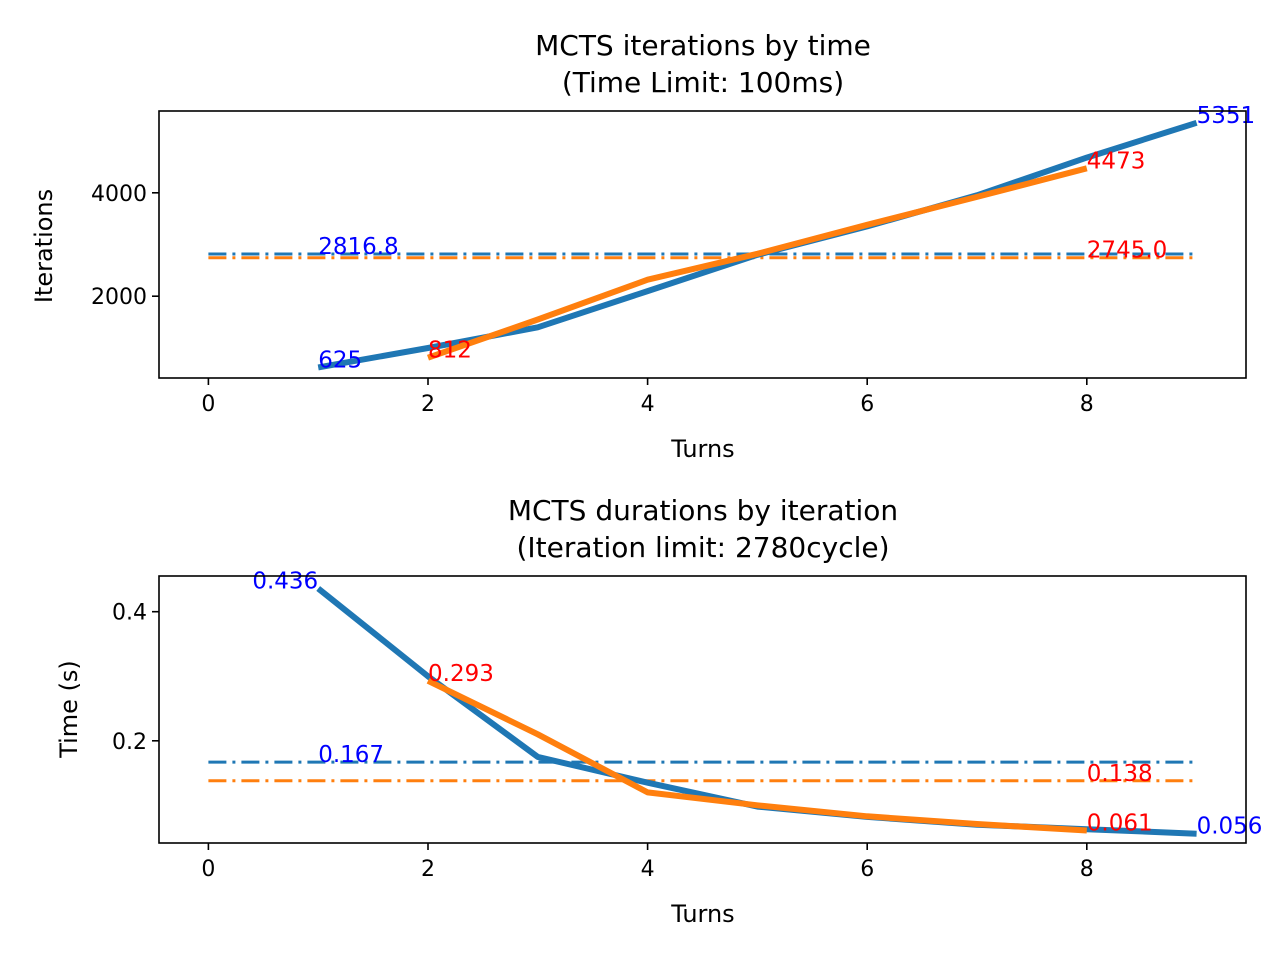 This screenshot has width=1280, height=960. What do you see at coordinates (450, 351) in the screenshot?
I see `data-label: 812` at bounding box center [450, 351].